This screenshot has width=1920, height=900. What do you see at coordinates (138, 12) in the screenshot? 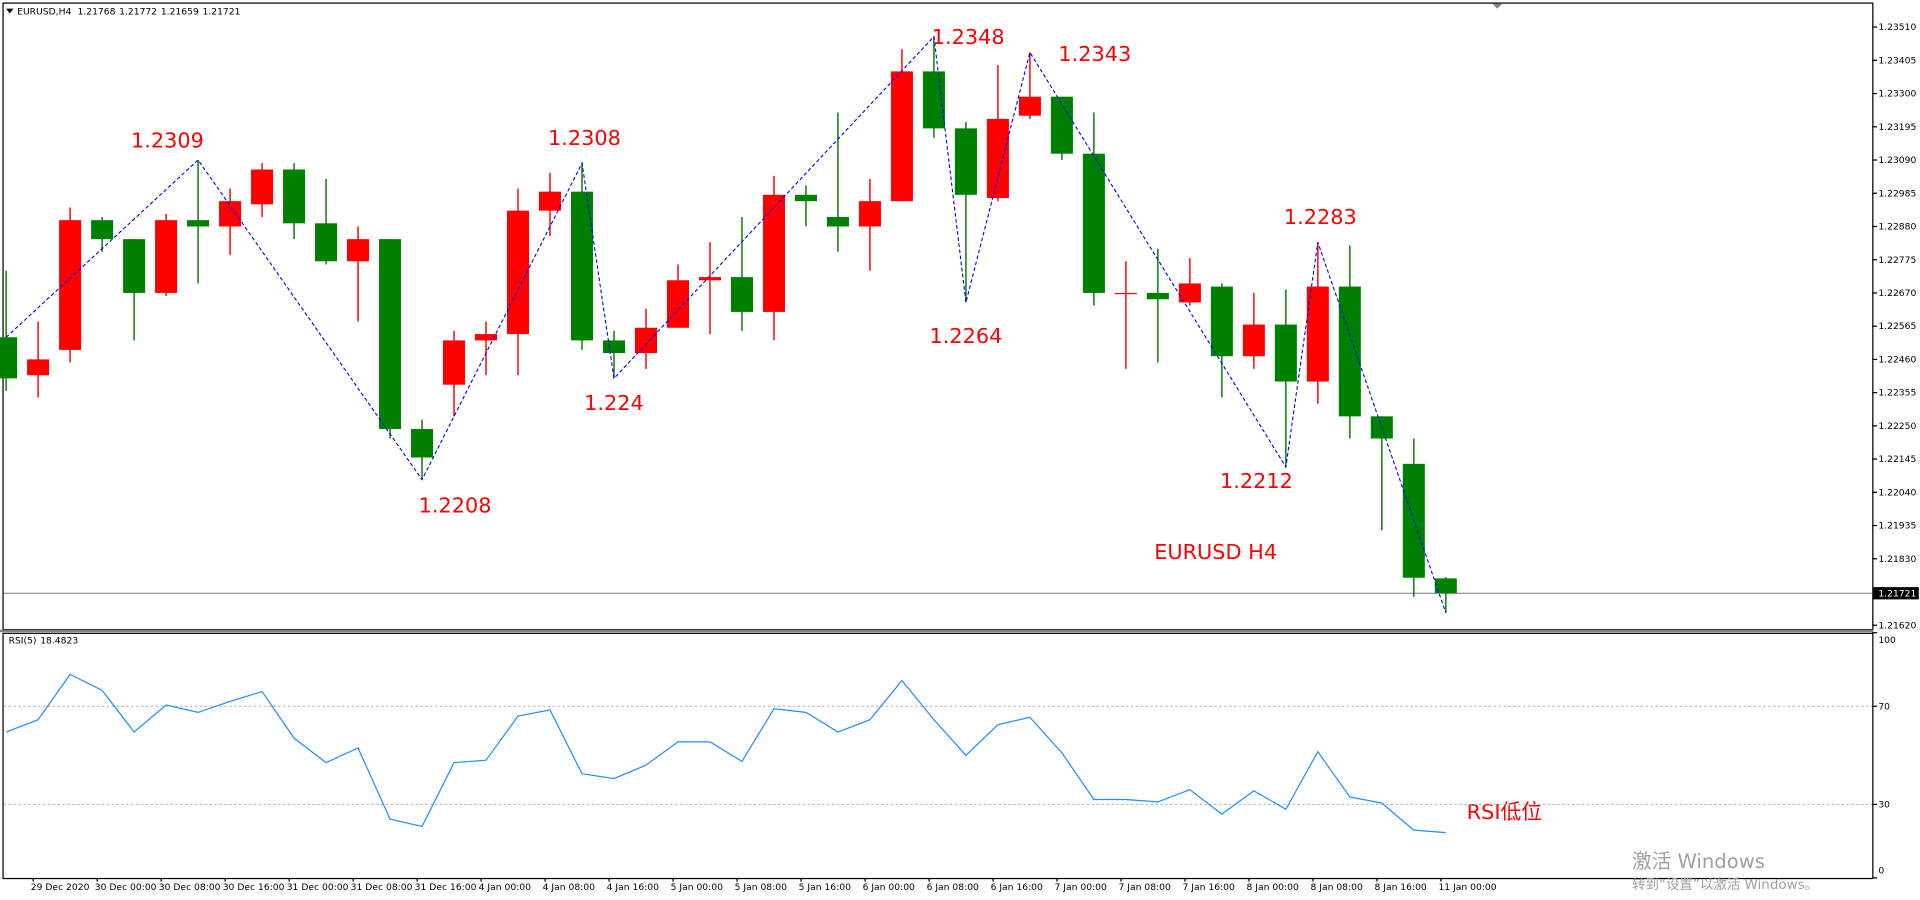
I see `header-high: 1.21772` at bounding box center [138, 12].